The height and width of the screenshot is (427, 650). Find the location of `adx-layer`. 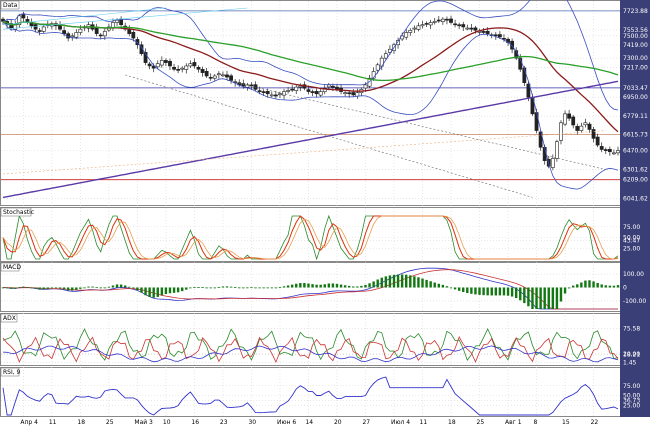

adx-layer is located at coordinates (310, 345).